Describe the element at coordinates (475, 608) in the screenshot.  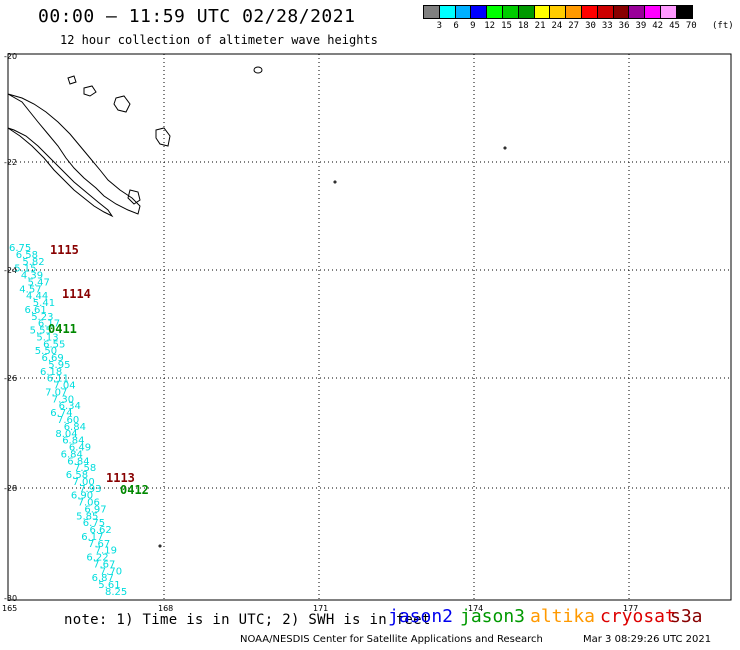
I see `longitude-label: 174` at that location.